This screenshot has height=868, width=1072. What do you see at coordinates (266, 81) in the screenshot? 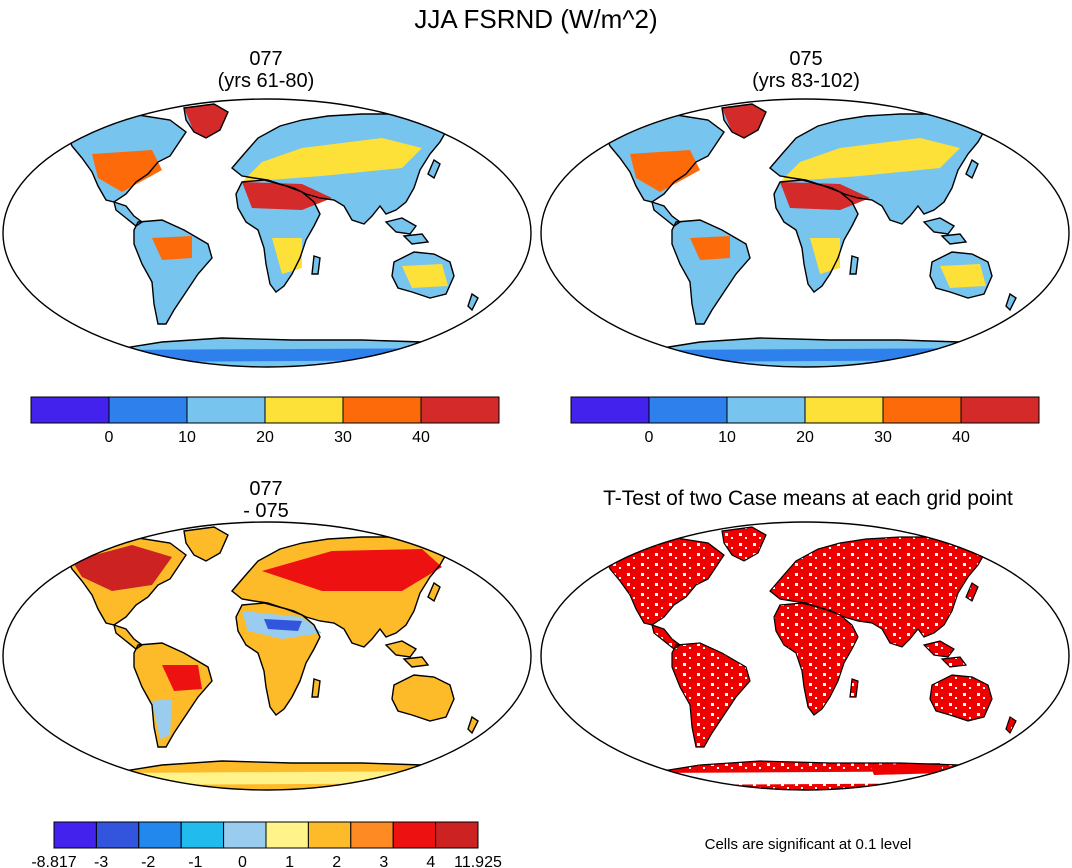
I see `panel-1-years: (yrs 61-80)` at bounding box center [266, 81].